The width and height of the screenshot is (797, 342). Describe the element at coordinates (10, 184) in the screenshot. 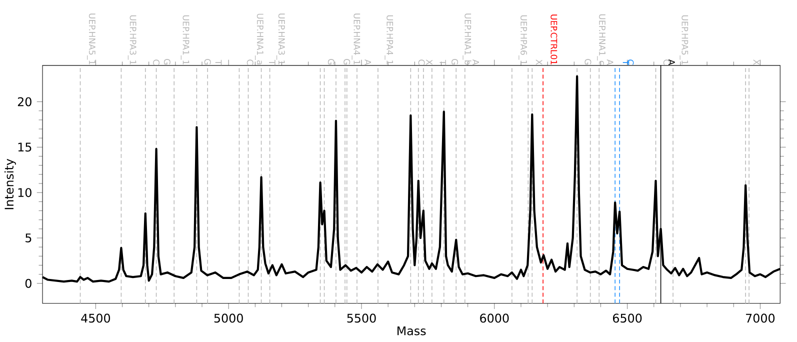

I see `y-axis-title: Intensity` at that location.